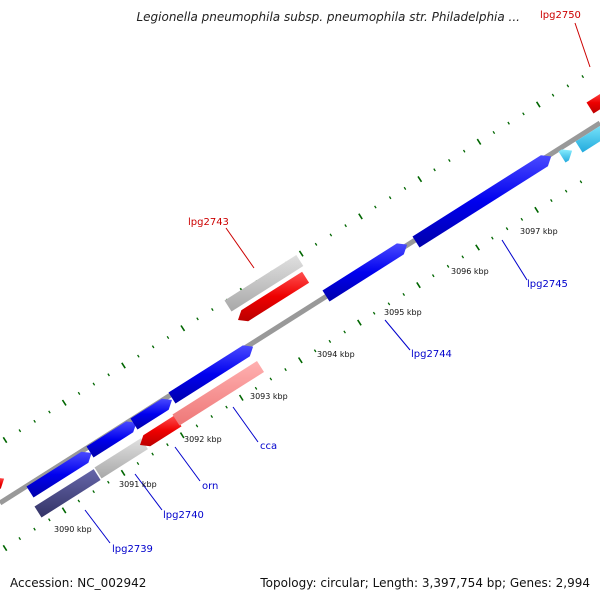  What do you see at coordinates (161, 431) in the screenshot?
I see `gene-reverse-orn` at bounding box center [161, 431].